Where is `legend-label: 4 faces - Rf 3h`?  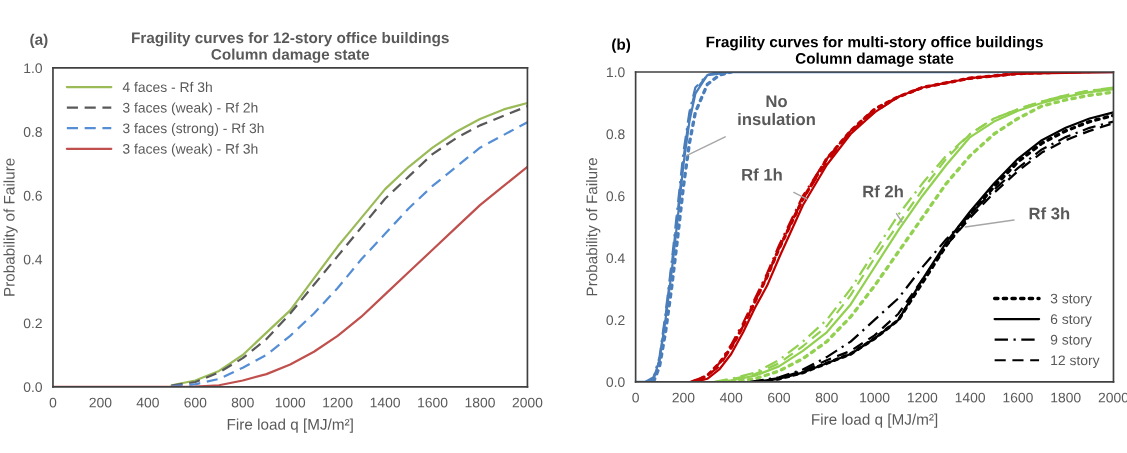 legend-label: 4 faces - Rf 3h is located at coordinates (167, 87).